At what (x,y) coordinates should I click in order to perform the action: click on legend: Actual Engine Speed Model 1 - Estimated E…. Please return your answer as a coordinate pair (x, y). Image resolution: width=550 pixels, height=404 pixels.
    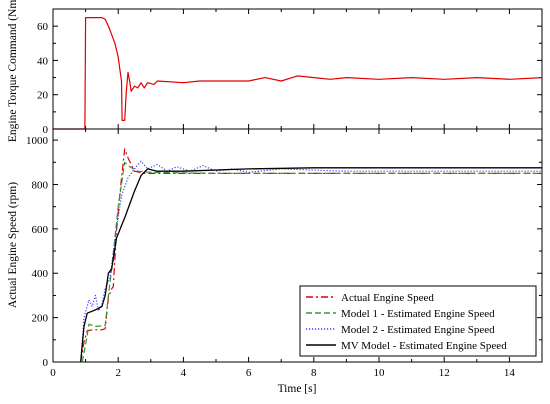
    Looking at the image, I should click on (418, 321).